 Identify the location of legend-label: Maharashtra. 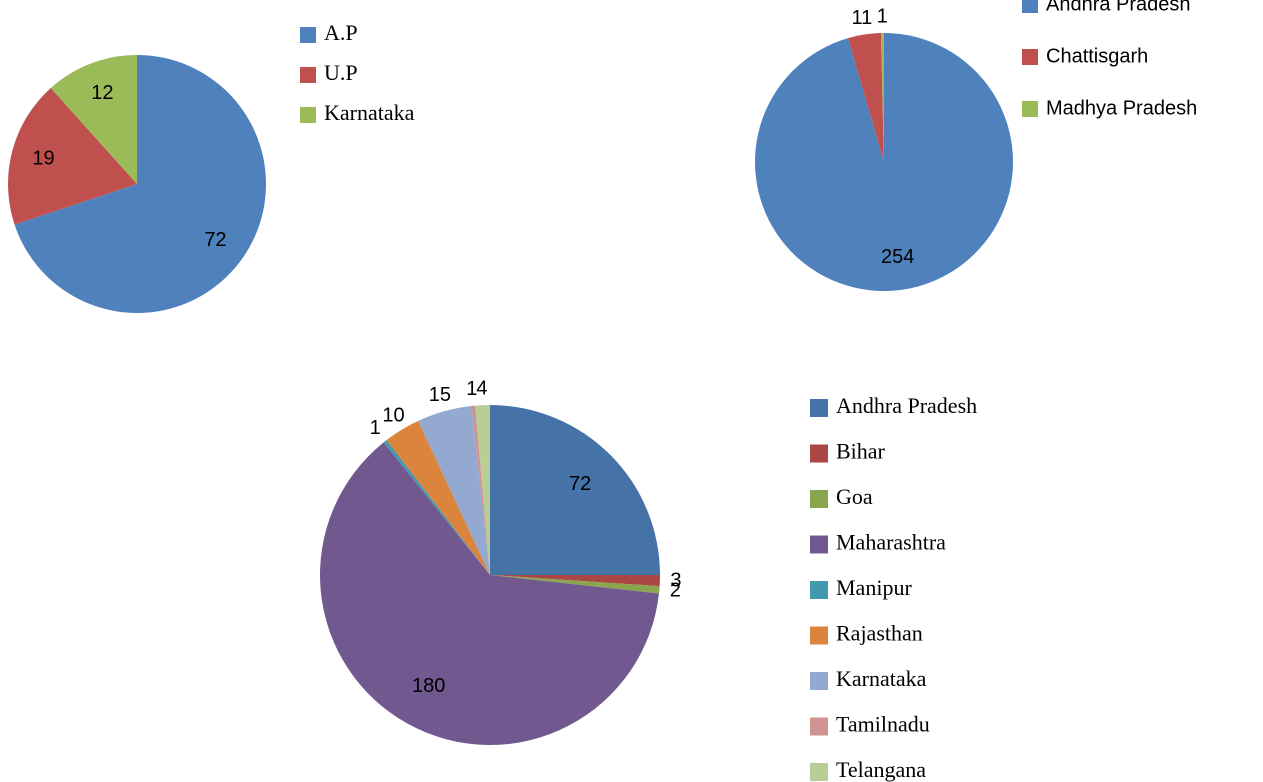
(891, 542).